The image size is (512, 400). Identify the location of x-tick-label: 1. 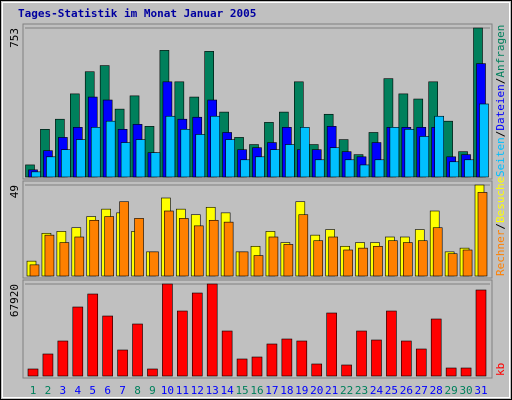
(33, 390).